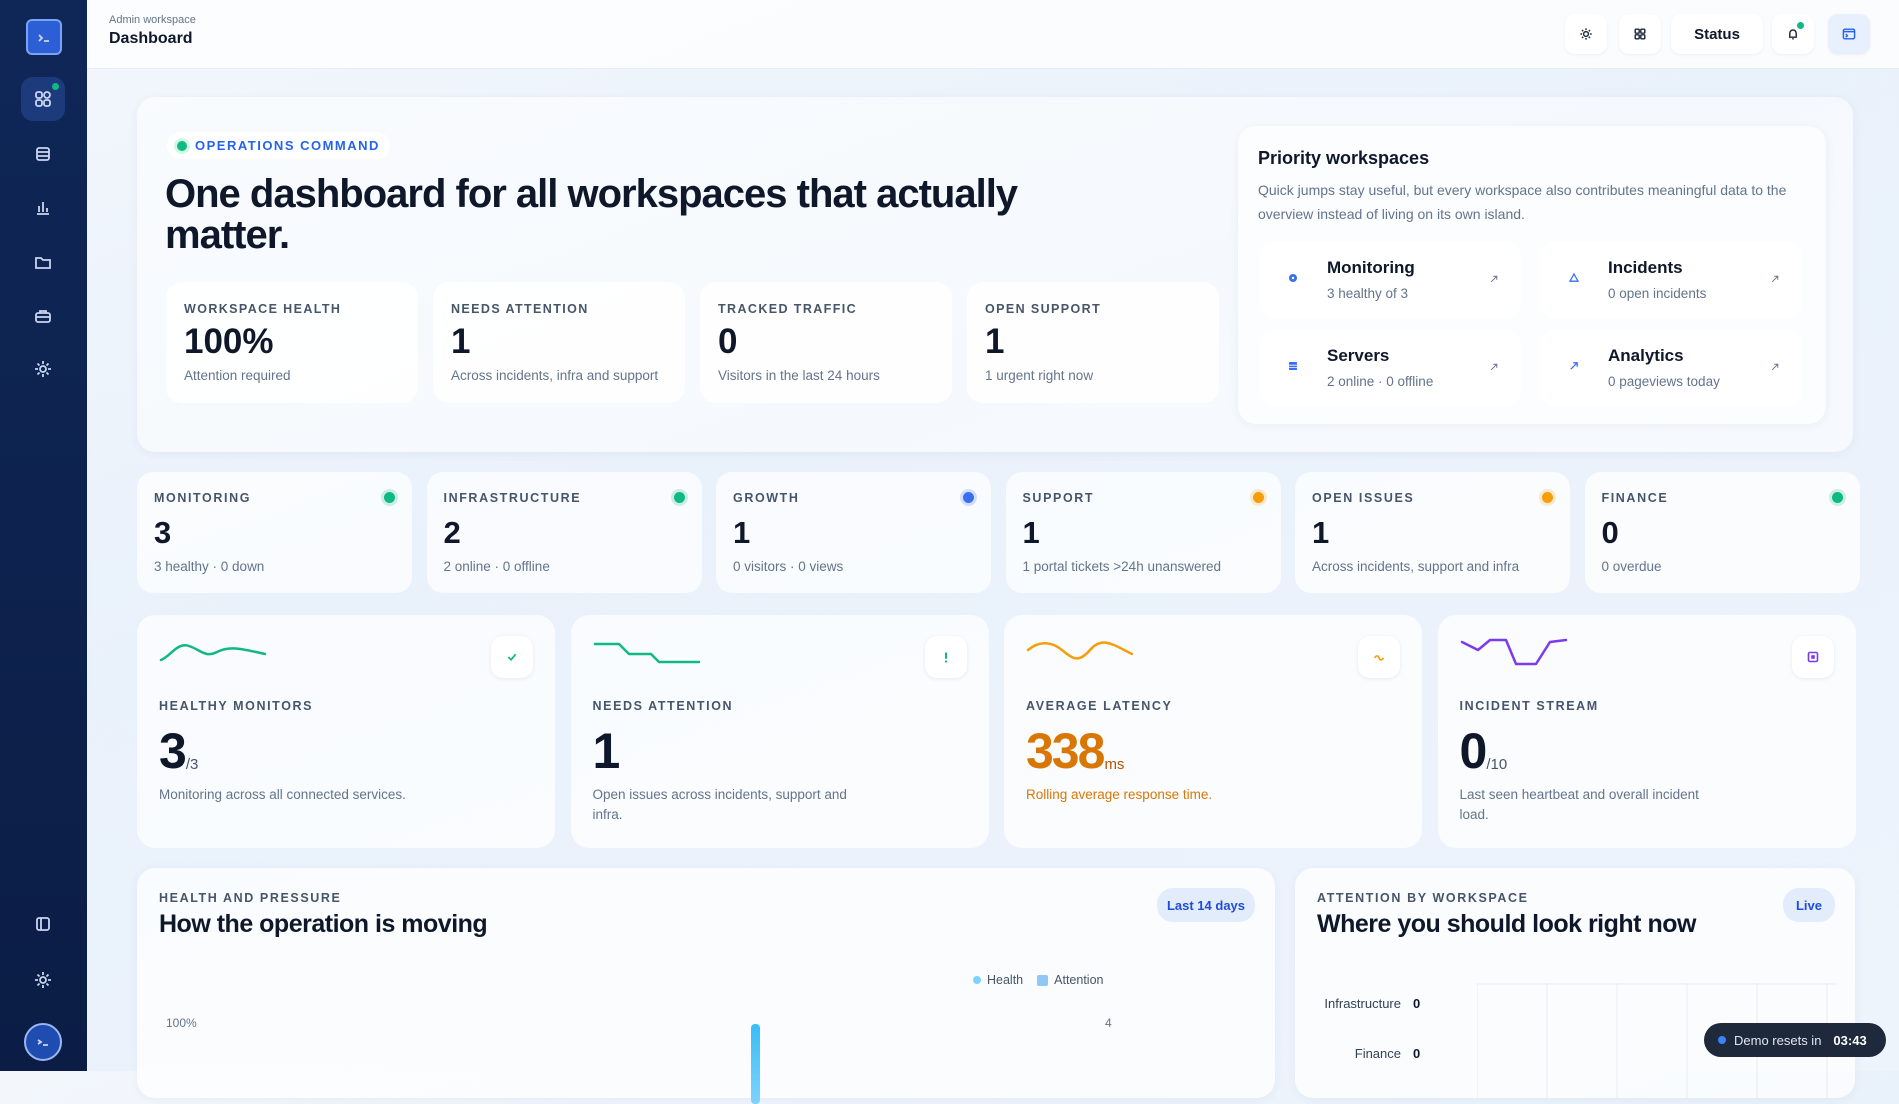 The height and width of the screenshot is (1104, 1899). Describe the element at coordinates (1529, 706) in the screenshot. I see `metric-label: INCIDENT STREAM` at that location.